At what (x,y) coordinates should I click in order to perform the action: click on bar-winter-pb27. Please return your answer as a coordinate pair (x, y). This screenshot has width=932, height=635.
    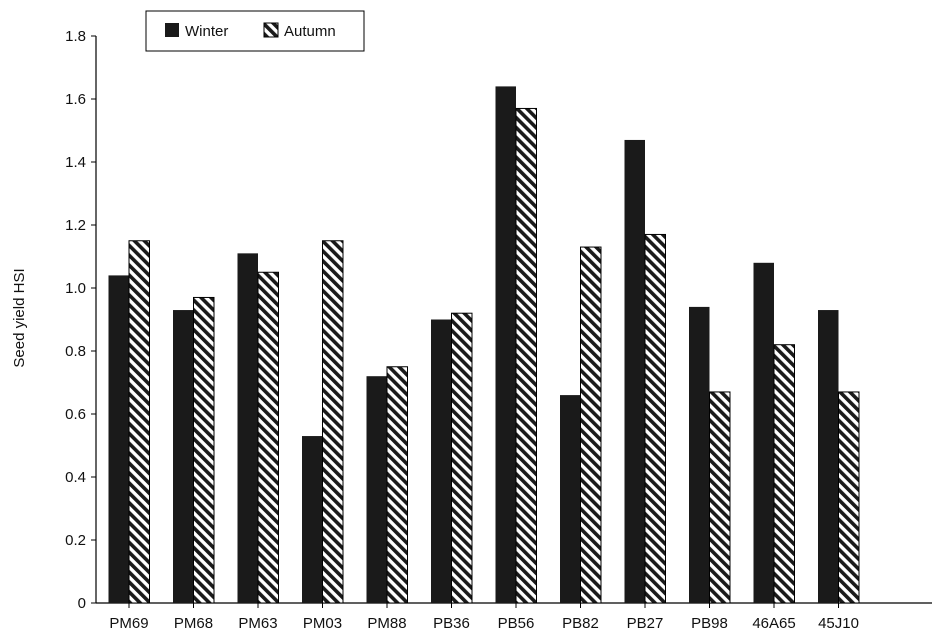
    Looking at the image, I should click on (634, 371).